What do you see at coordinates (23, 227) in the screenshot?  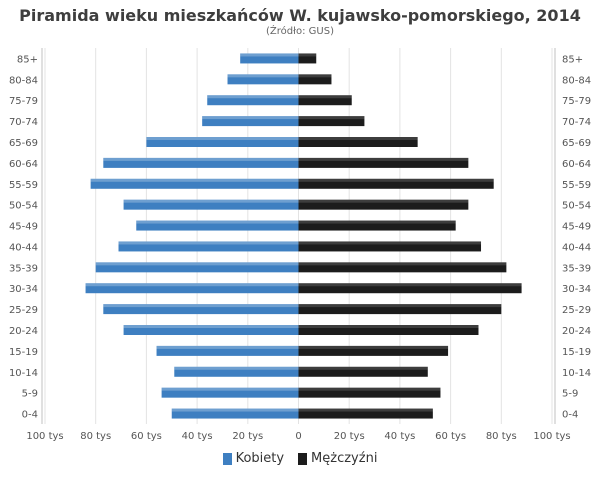 I see `y-tick-label-left: 45-49` at bounding box center [23, 227].